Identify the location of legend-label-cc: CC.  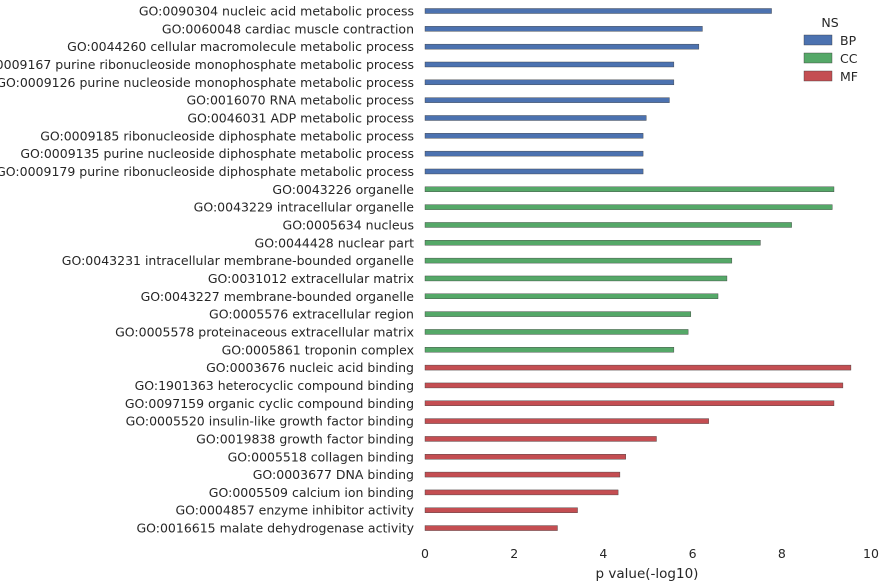
(849, 58).